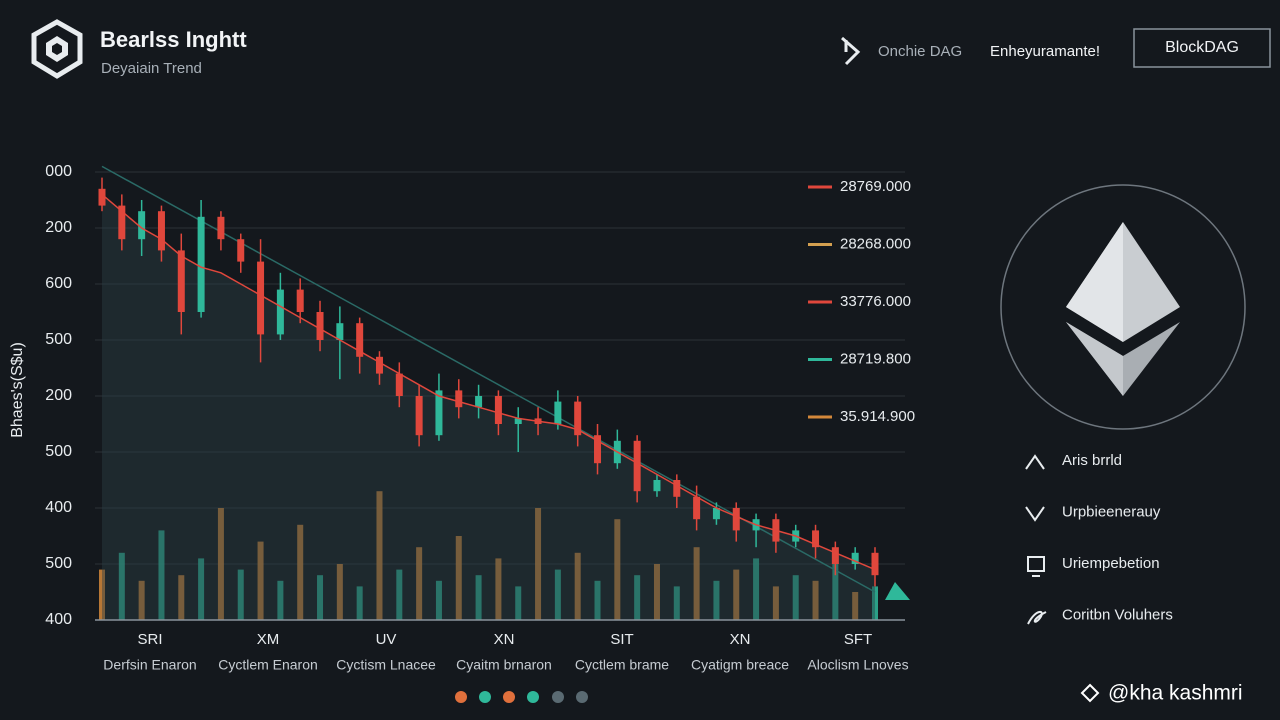  I want to click on x-sublabel: Aloclism Lnoves, so click(857, 665).